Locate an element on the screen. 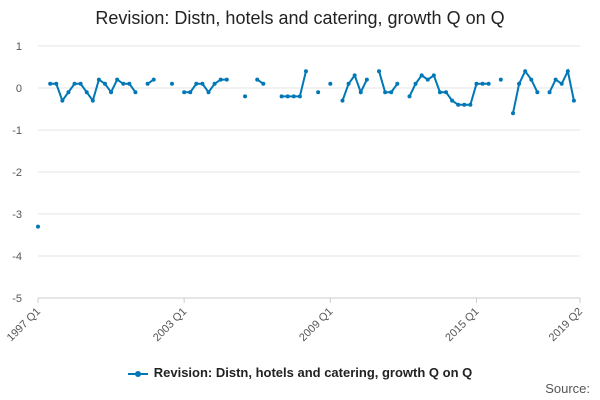  x-tick-label: 2019 Q2 is located at coordinates (566, 325).